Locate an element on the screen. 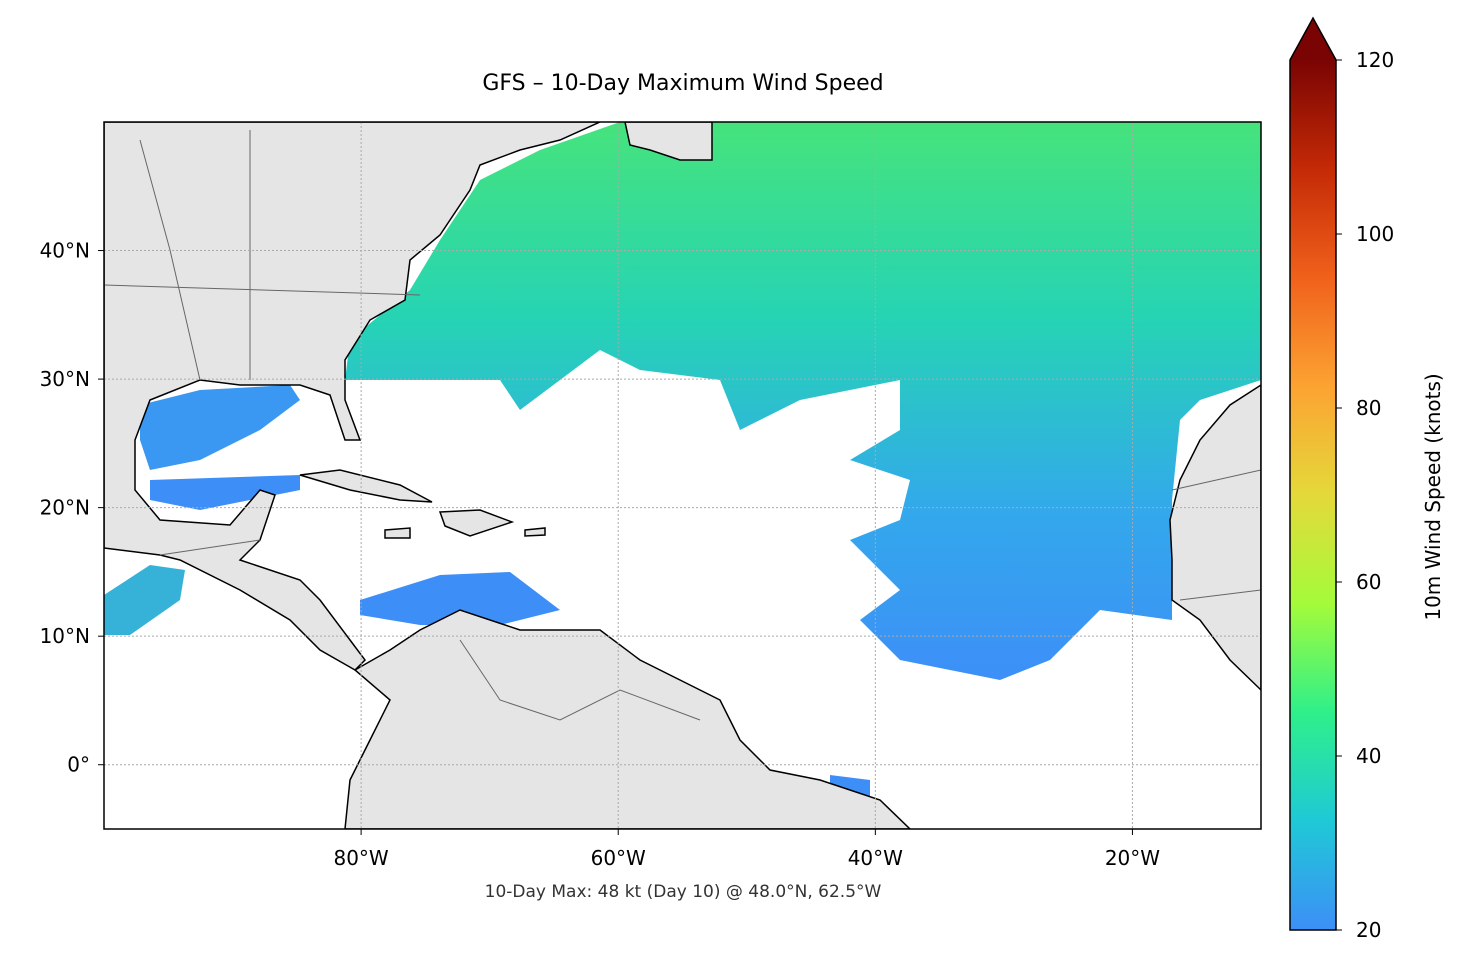  colorbar-tick-label: 120 is located at coordinates (1375, 60).